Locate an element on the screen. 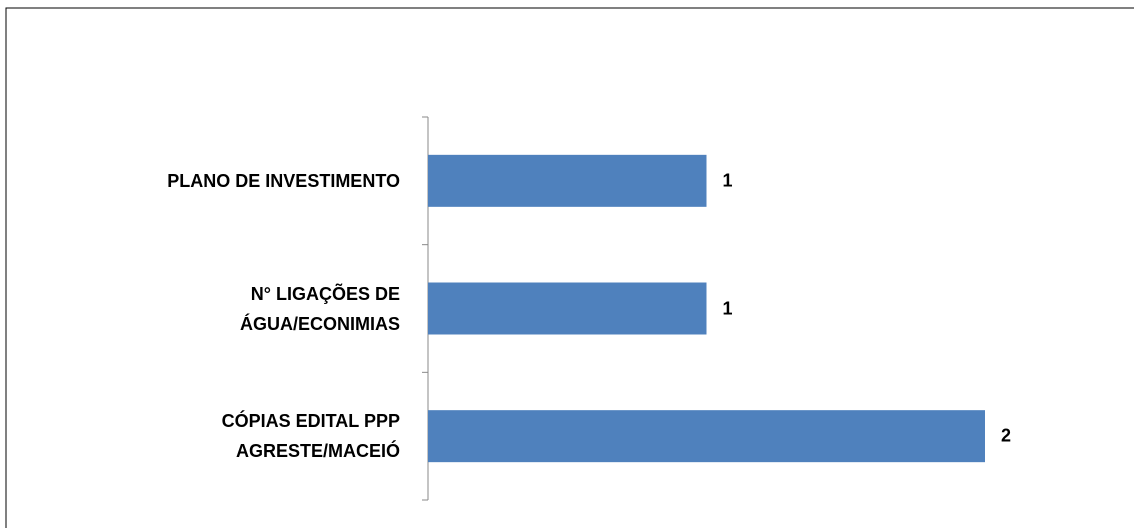 The height and width of the screenshot is (528, 1134). data-label: 2 is located at coordinates (1006, 435).